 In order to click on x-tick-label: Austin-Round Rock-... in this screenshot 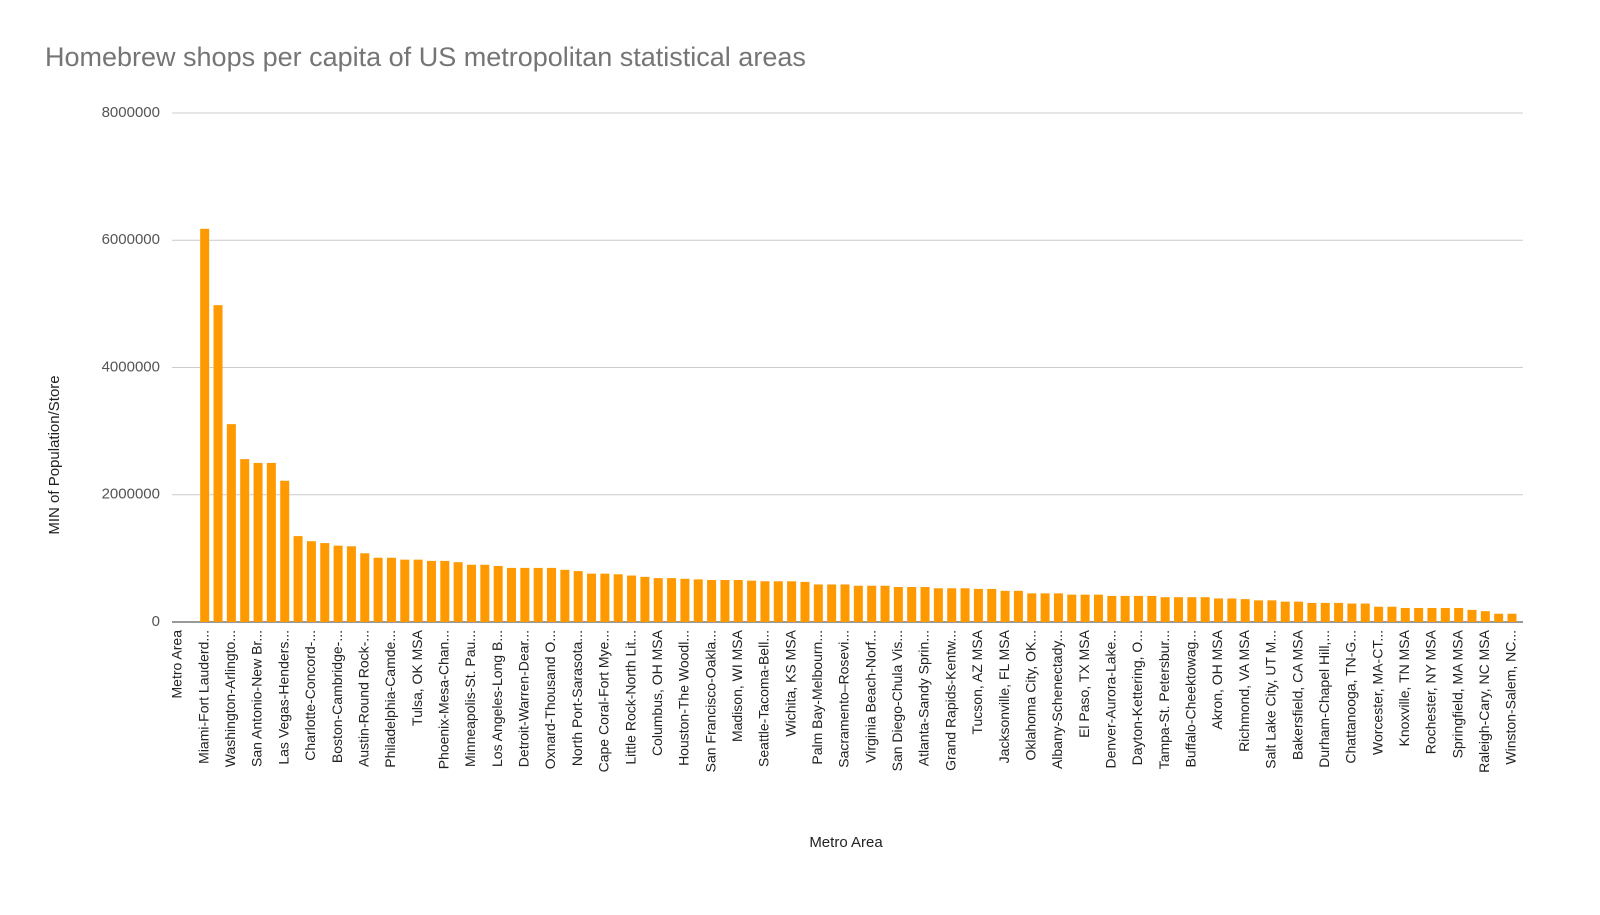, I will do `click(363, 698)`.